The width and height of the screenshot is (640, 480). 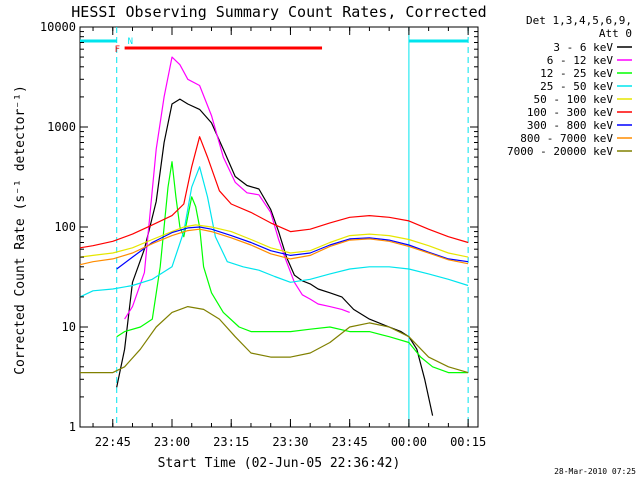 I want to click on y-tick-label-4: 10000, so click(x=58, y=27).